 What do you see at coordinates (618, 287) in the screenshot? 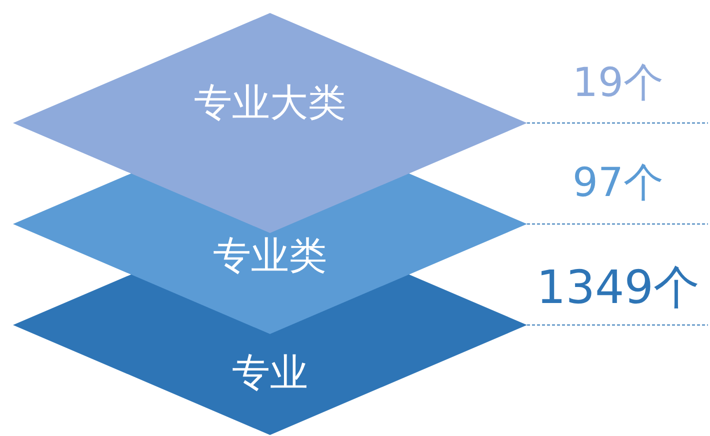
I see `data-label: 1349个` at bounding box center [618, 287].